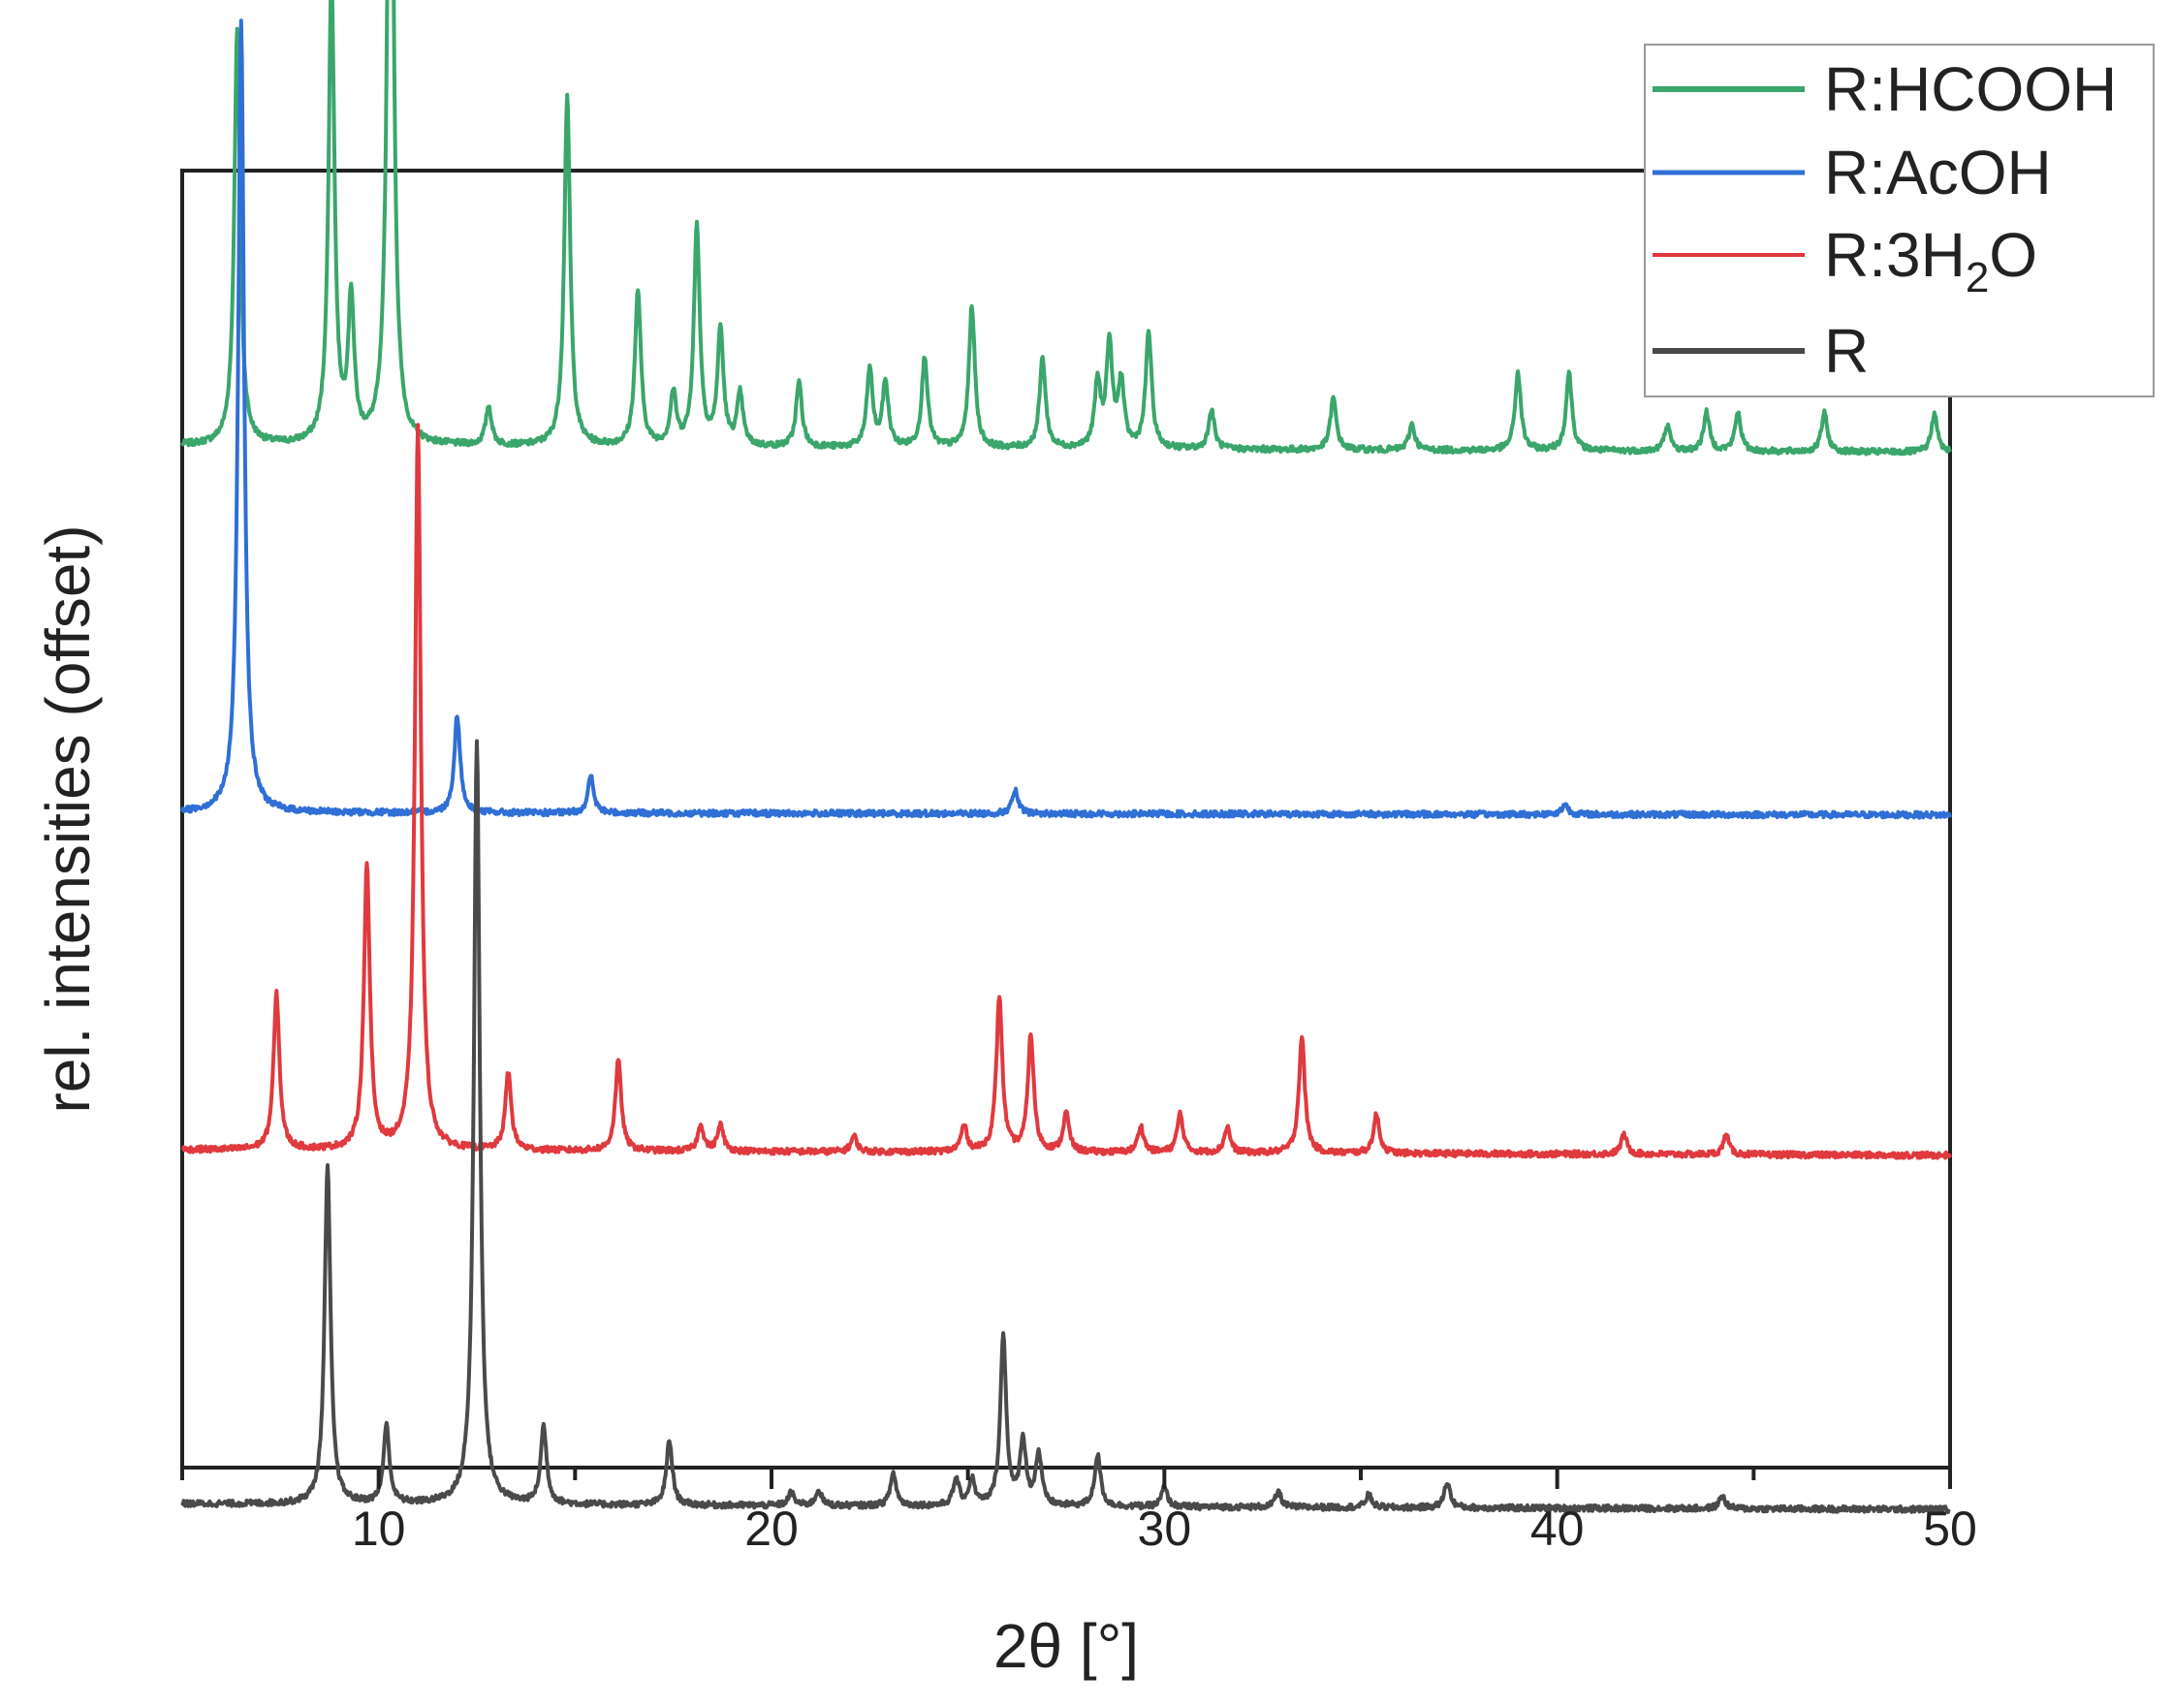 The image size is (2173, 1708). Describe the element at coordinates (1977, 277) in the screenshot. I see `legend-label-trihydrate-sub: 2` at that location.